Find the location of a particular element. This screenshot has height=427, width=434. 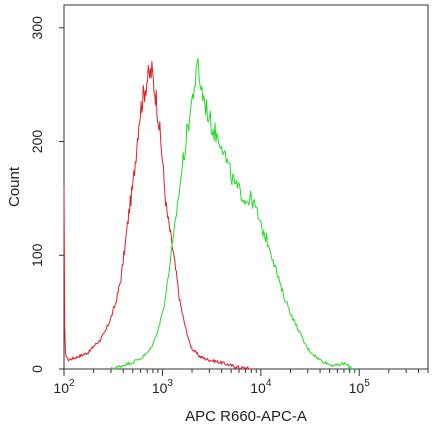

y-tick-label: 200 is located at coordinates (37, 142).